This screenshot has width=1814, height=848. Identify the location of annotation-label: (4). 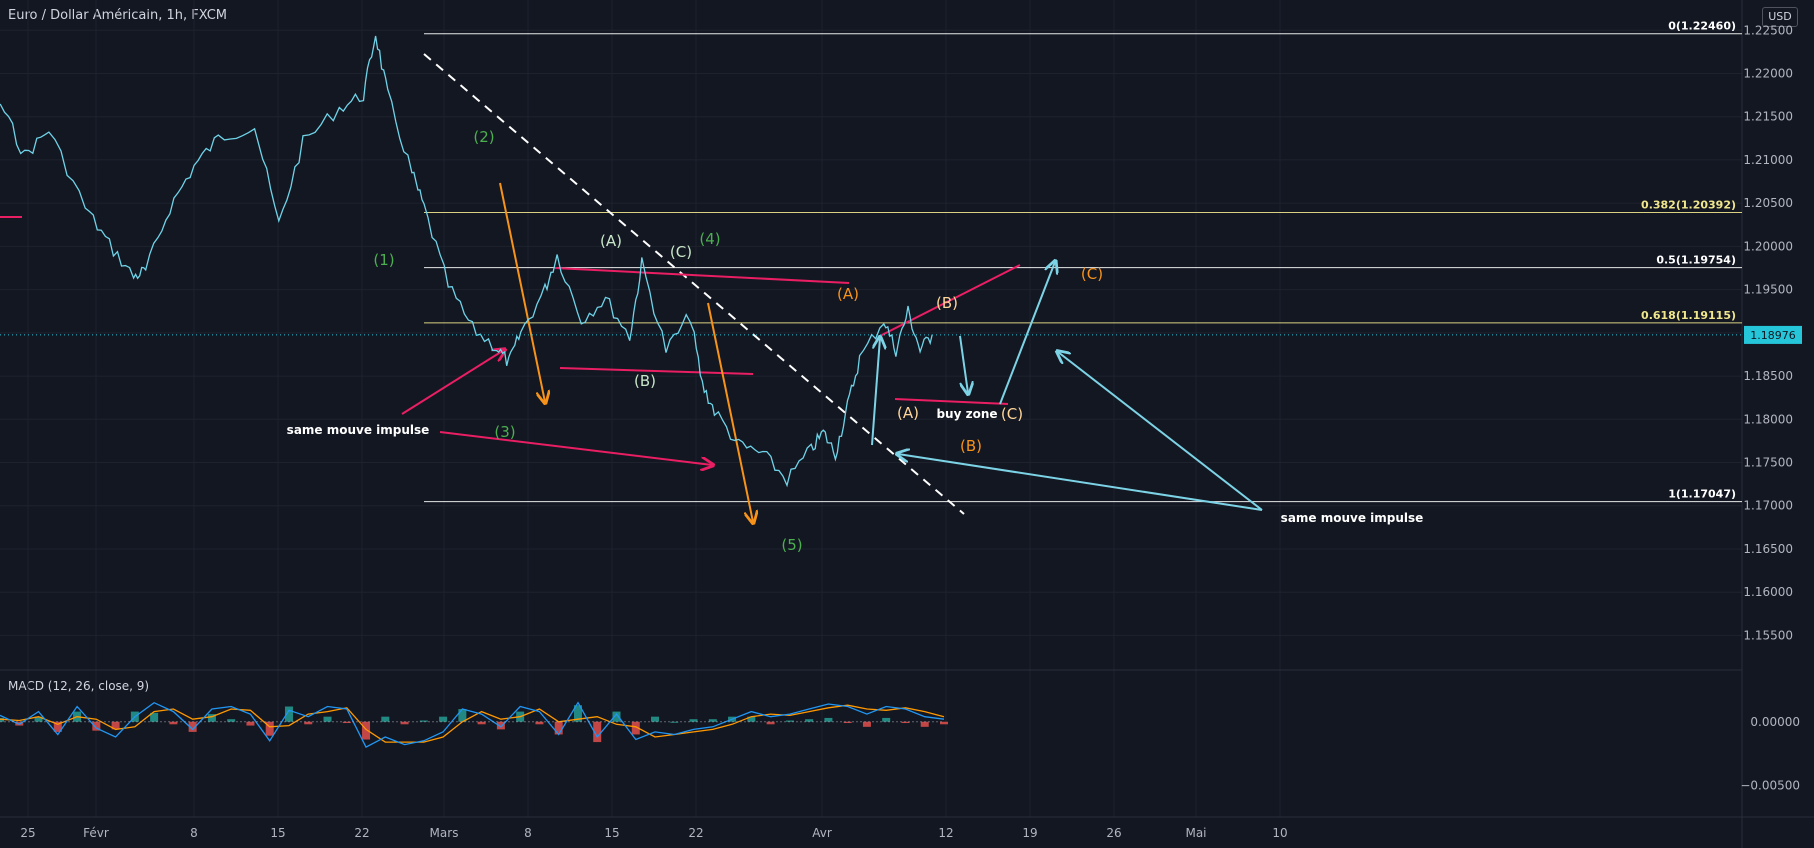
(709, 239).